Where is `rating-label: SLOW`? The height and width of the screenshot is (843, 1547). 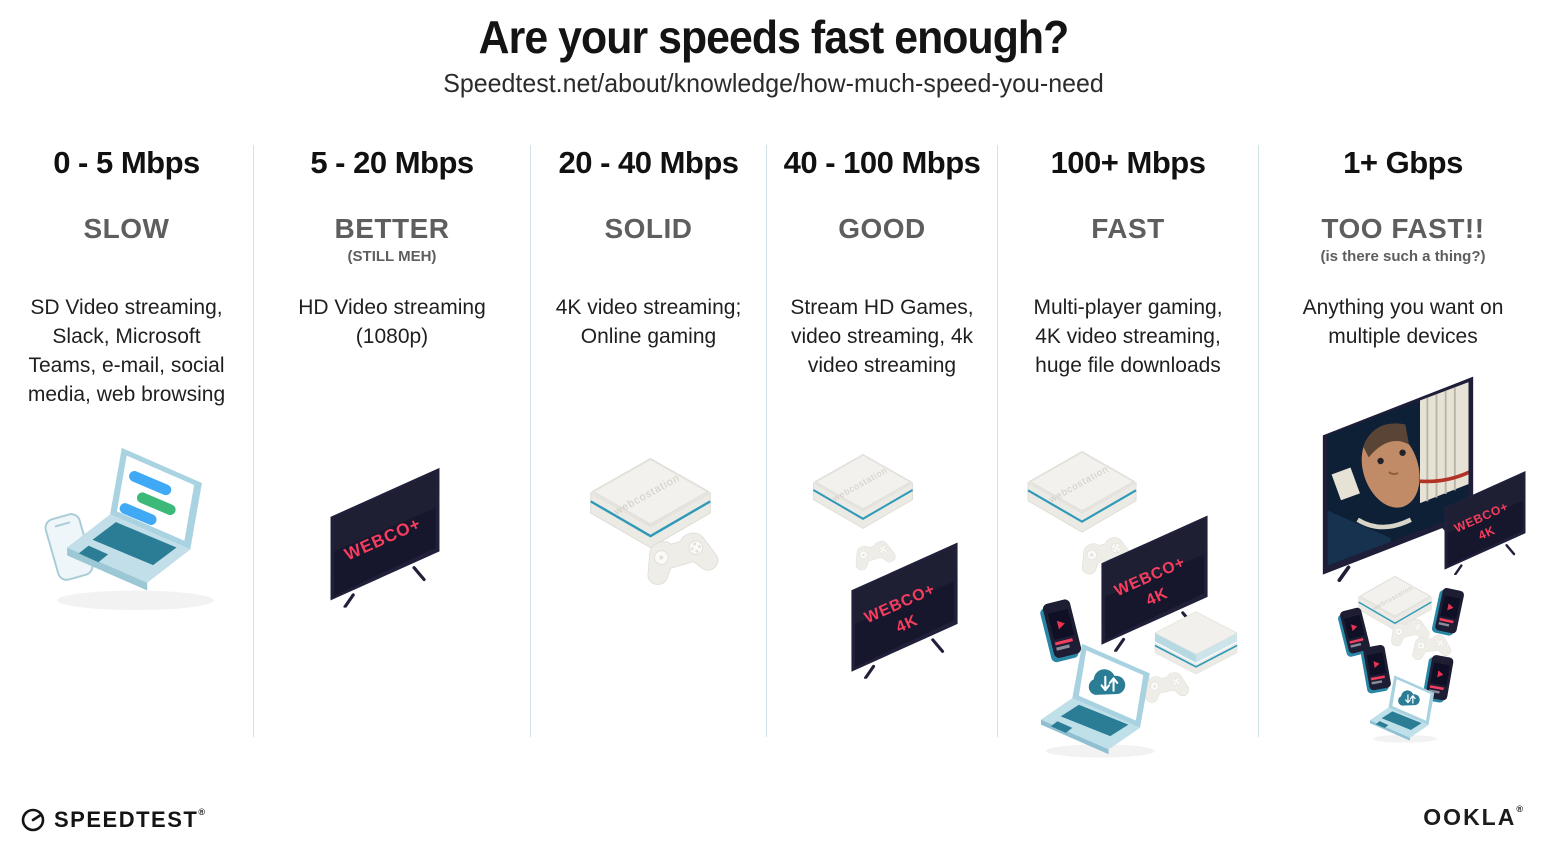
rating-label: SLOW is located at coordinates (126, 228).